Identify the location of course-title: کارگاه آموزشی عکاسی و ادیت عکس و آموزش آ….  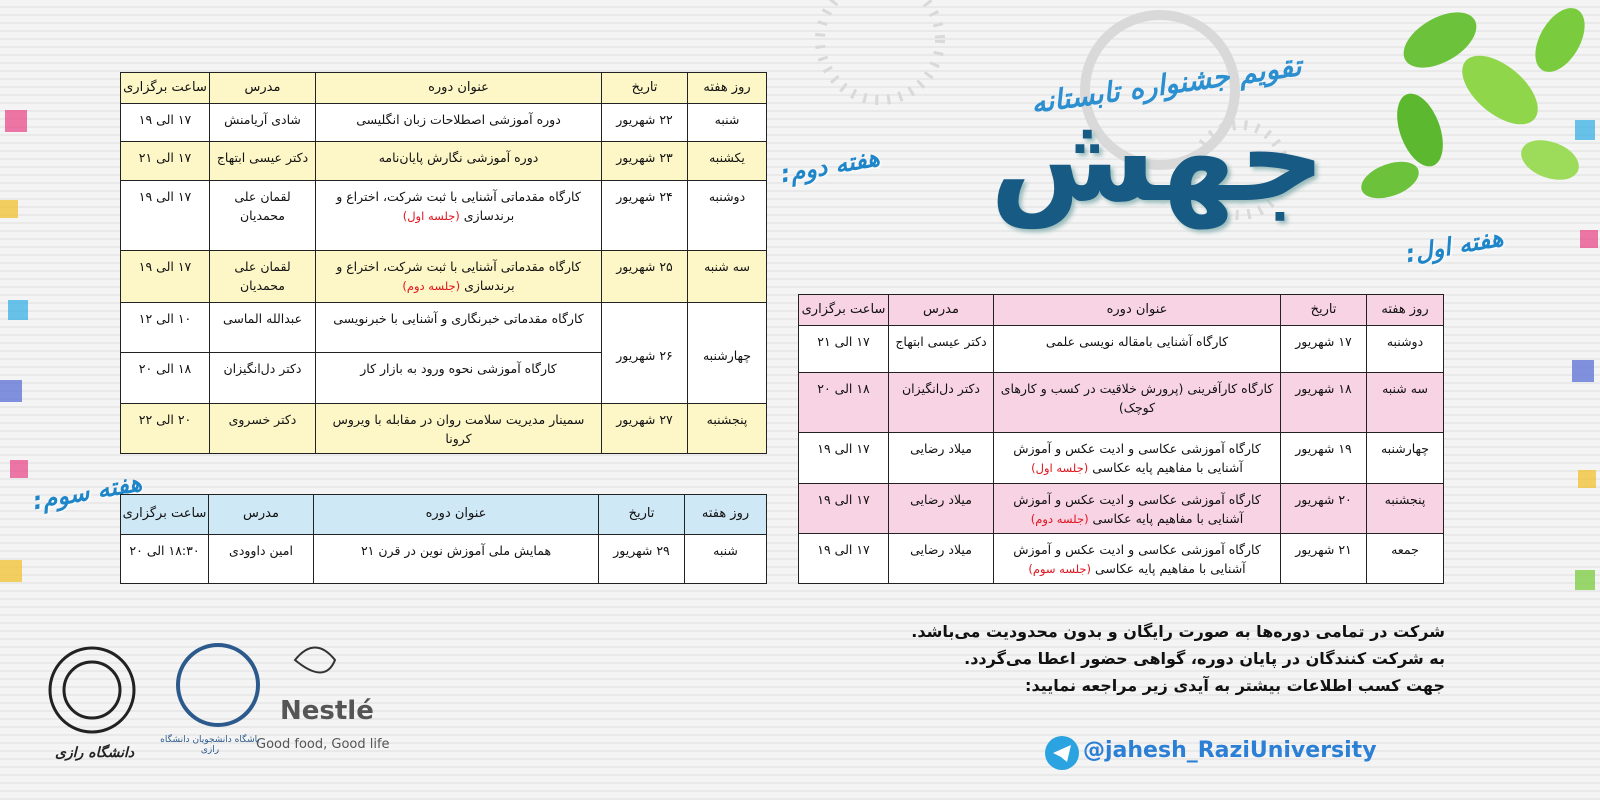
(1137, 458).